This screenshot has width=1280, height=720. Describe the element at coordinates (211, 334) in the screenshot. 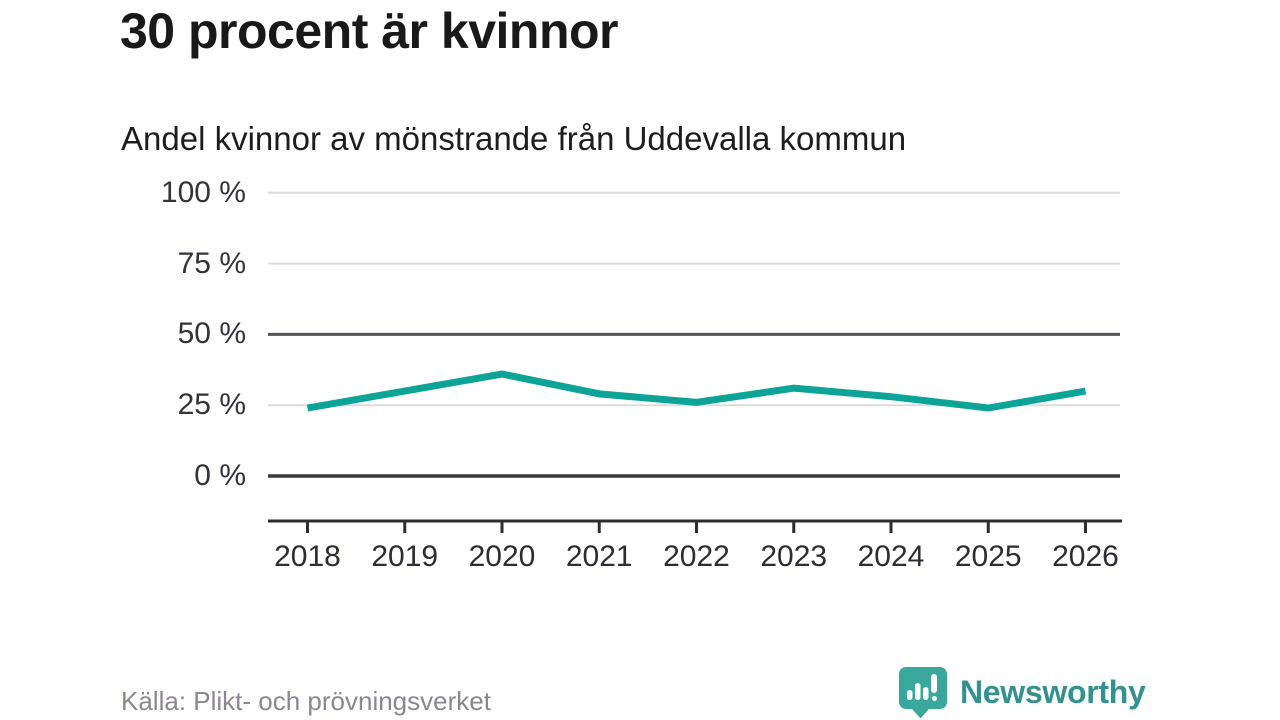

I see `y-axis-label: 50 %` at that location.